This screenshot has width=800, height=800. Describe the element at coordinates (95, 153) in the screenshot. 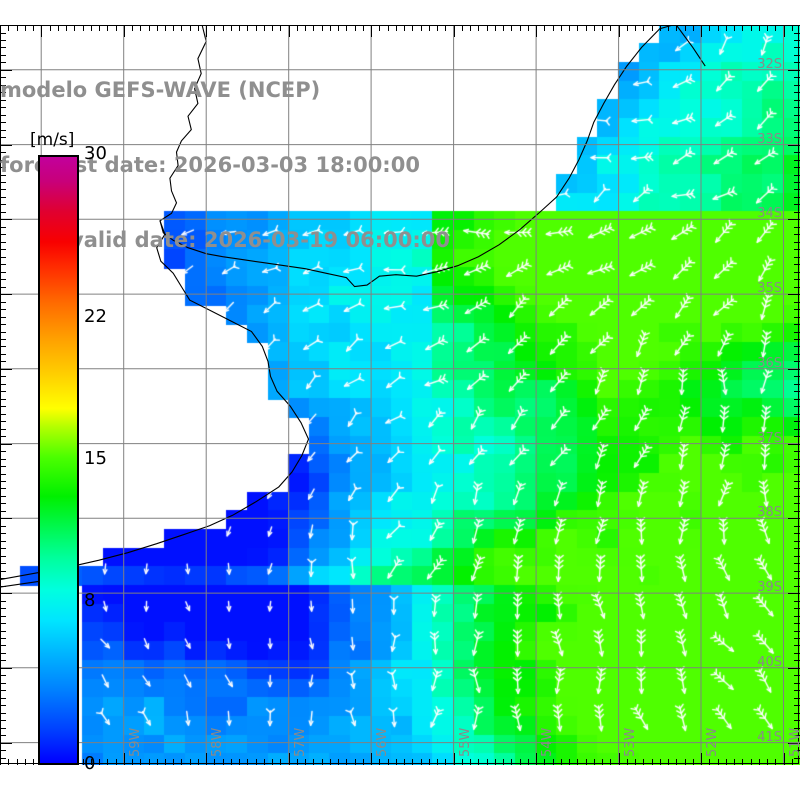

I see `colorbar-tick-label: 30` at that location.